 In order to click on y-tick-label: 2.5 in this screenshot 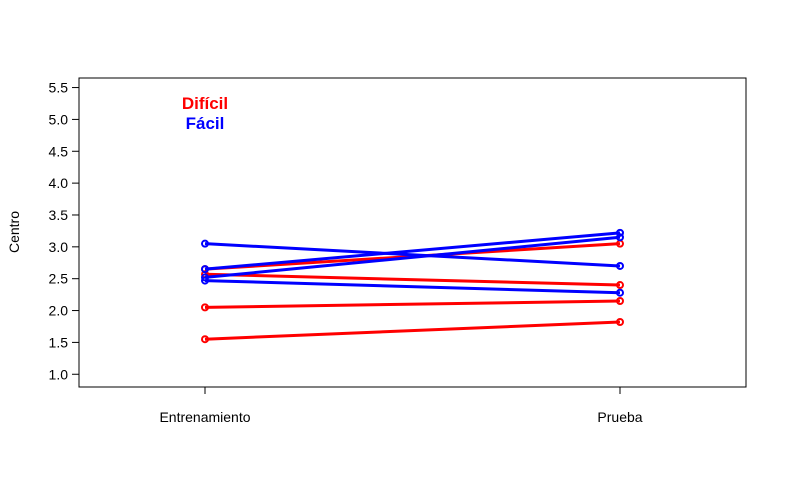, I will do `click(59, 279)`.